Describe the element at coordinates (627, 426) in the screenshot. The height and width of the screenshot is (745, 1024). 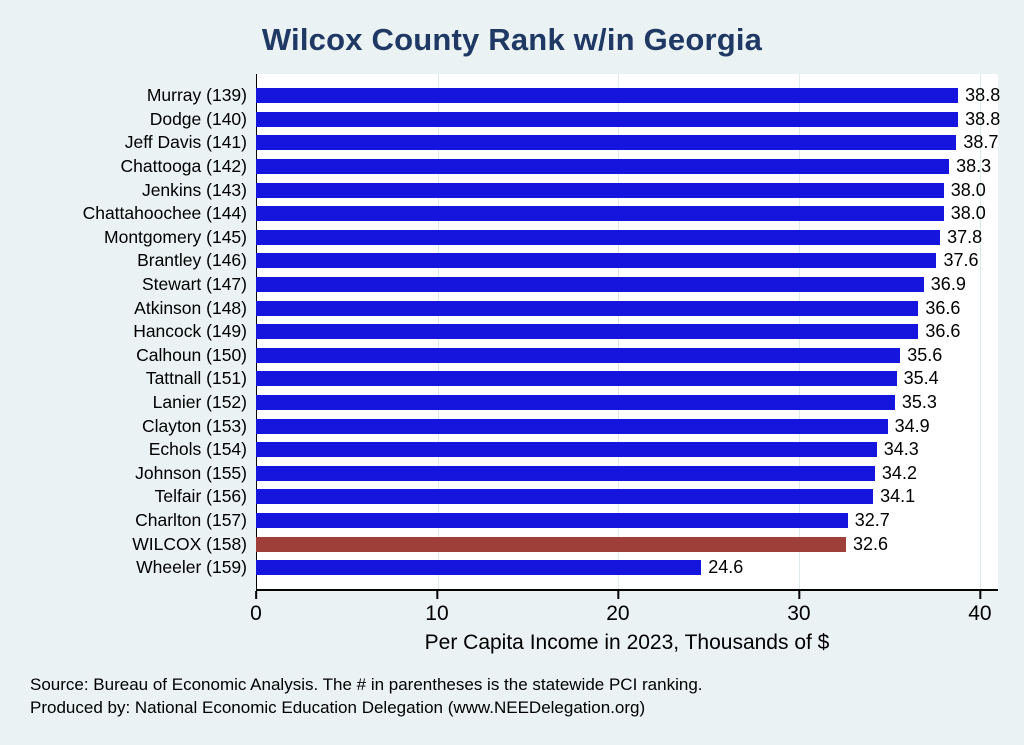
I see `bar-track: 34.9` at that location.